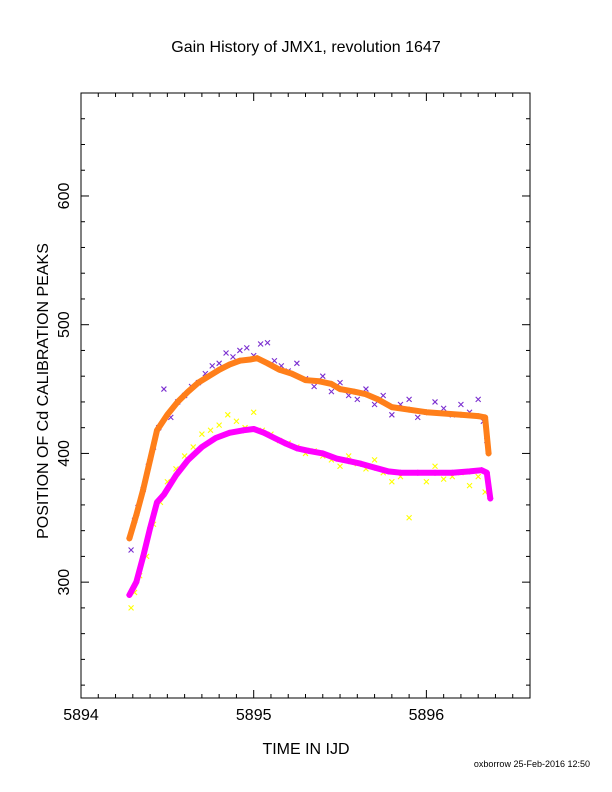  What do you see at coordinates (310, 512) in the screenshot?
I see `fit-line` at bounding box center [310, 512].